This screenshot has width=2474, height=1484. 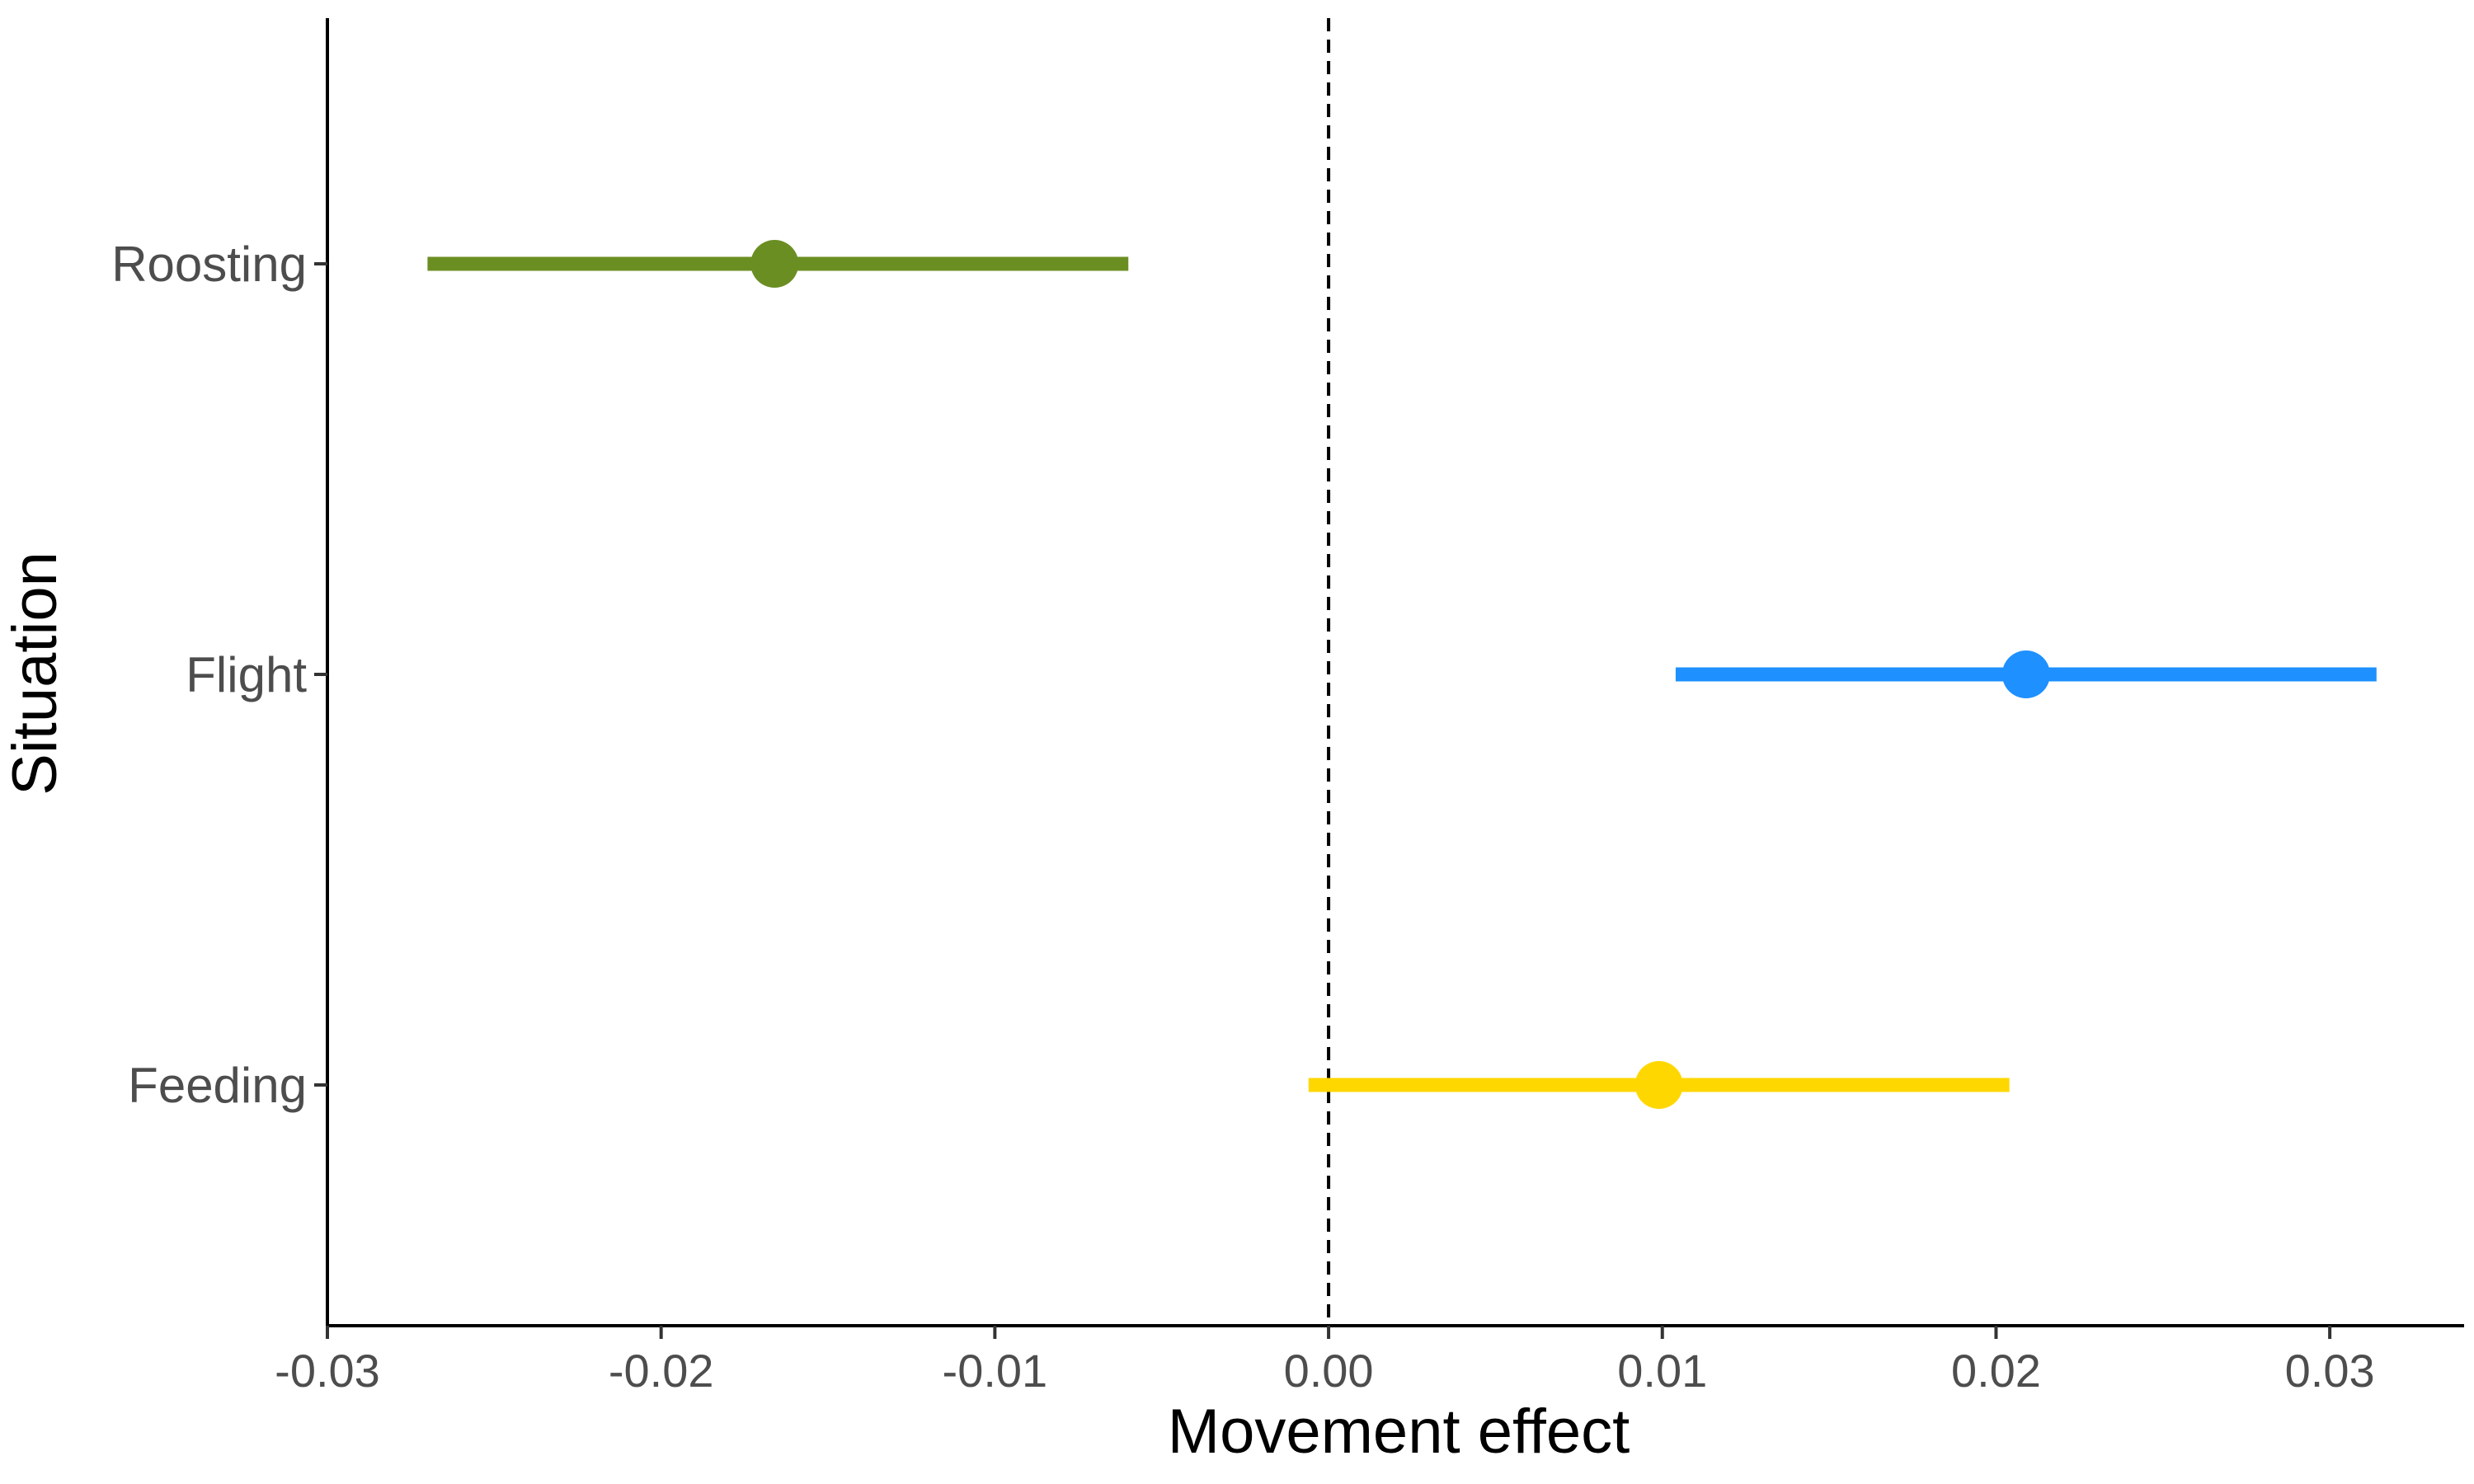 What do you see at coordinates (327, 1371) in the screenshot?
I see `x-tick-label: -0.03` at bounding box center [327, 1371].